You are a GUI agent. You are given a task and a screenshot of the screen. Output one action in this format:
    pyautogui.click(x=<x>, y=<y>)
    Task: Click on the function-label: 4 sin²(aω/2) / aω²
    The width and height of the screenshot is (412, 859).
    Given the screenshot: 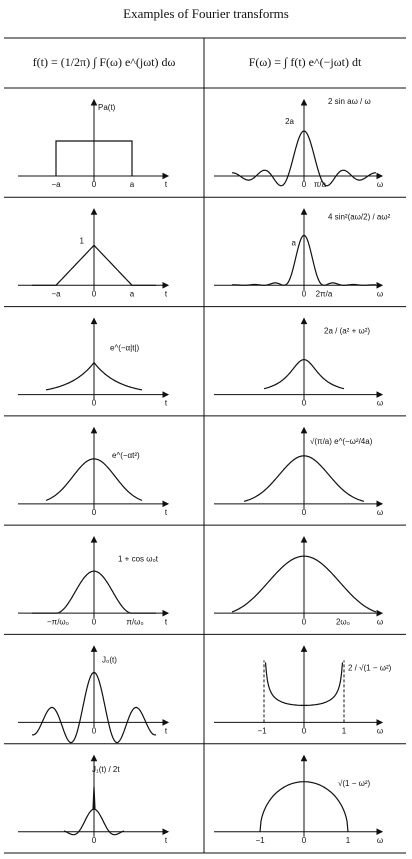 What is the action you would take?
    pyautogui.click(x=359, y=216)
    